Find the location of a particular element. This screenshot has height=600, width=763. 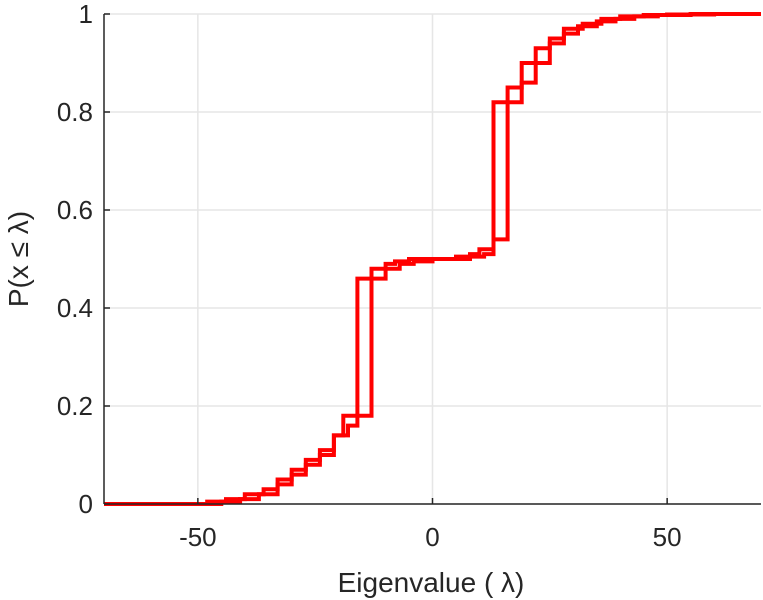

y-tick-label: 0.6 is located at coordinates (75, 210).